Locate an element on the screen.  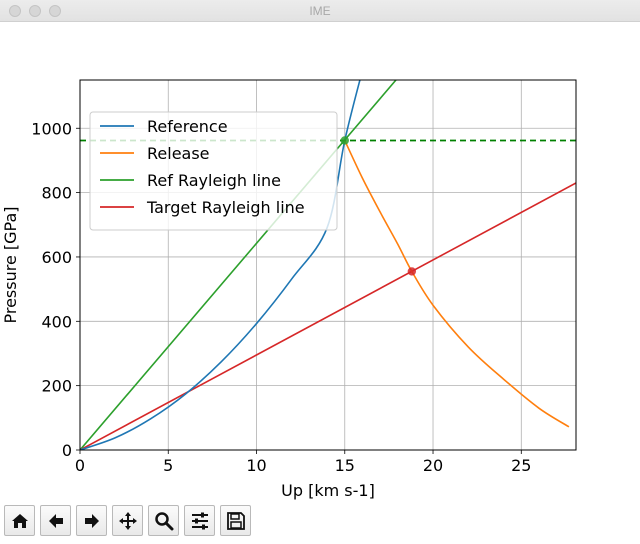
save-button is located at coordinates (235, 520).